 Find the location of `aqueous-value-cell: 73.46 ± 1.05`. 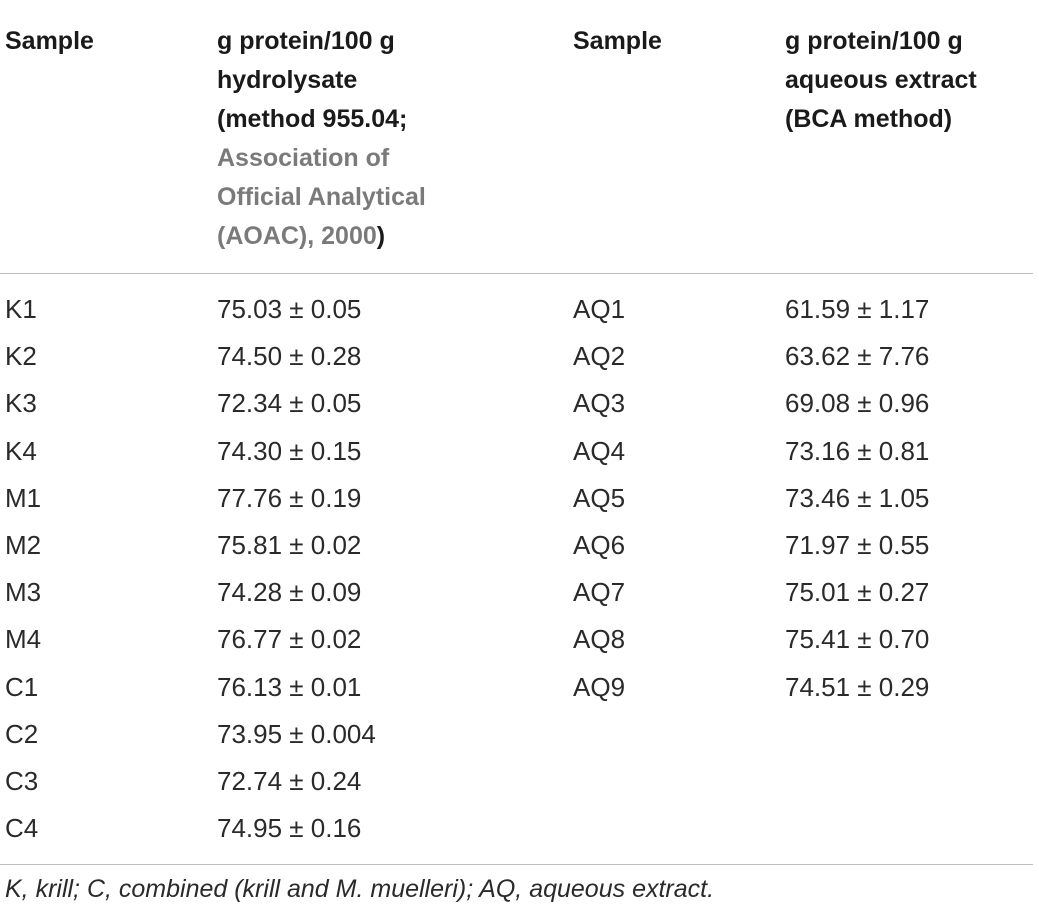

aqueous-value-cell: 73.46 ± 1.05 is located at coordinates (857, 497).